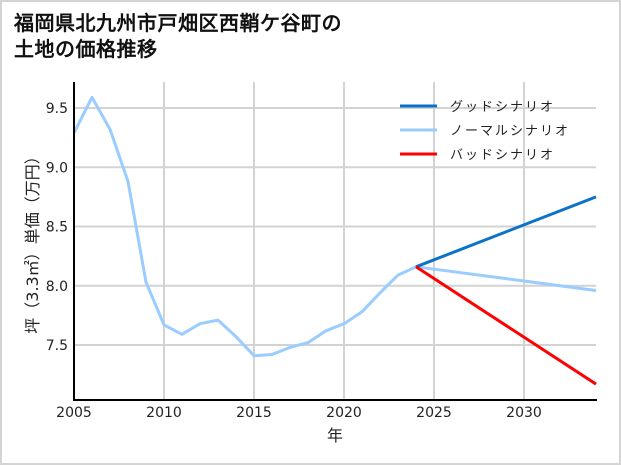 The image size is (621, 465). I want to click on y-tick-label: 8.0, so click(57, 287).